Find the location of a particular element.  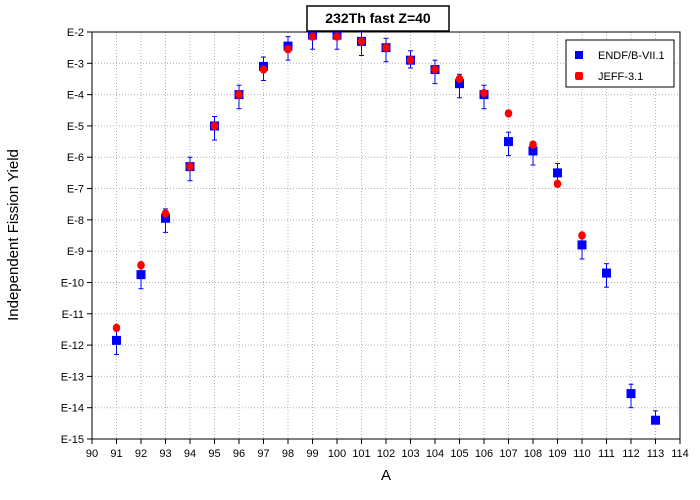

y-tick-label: E-7 is located at coordinates (75, 190).